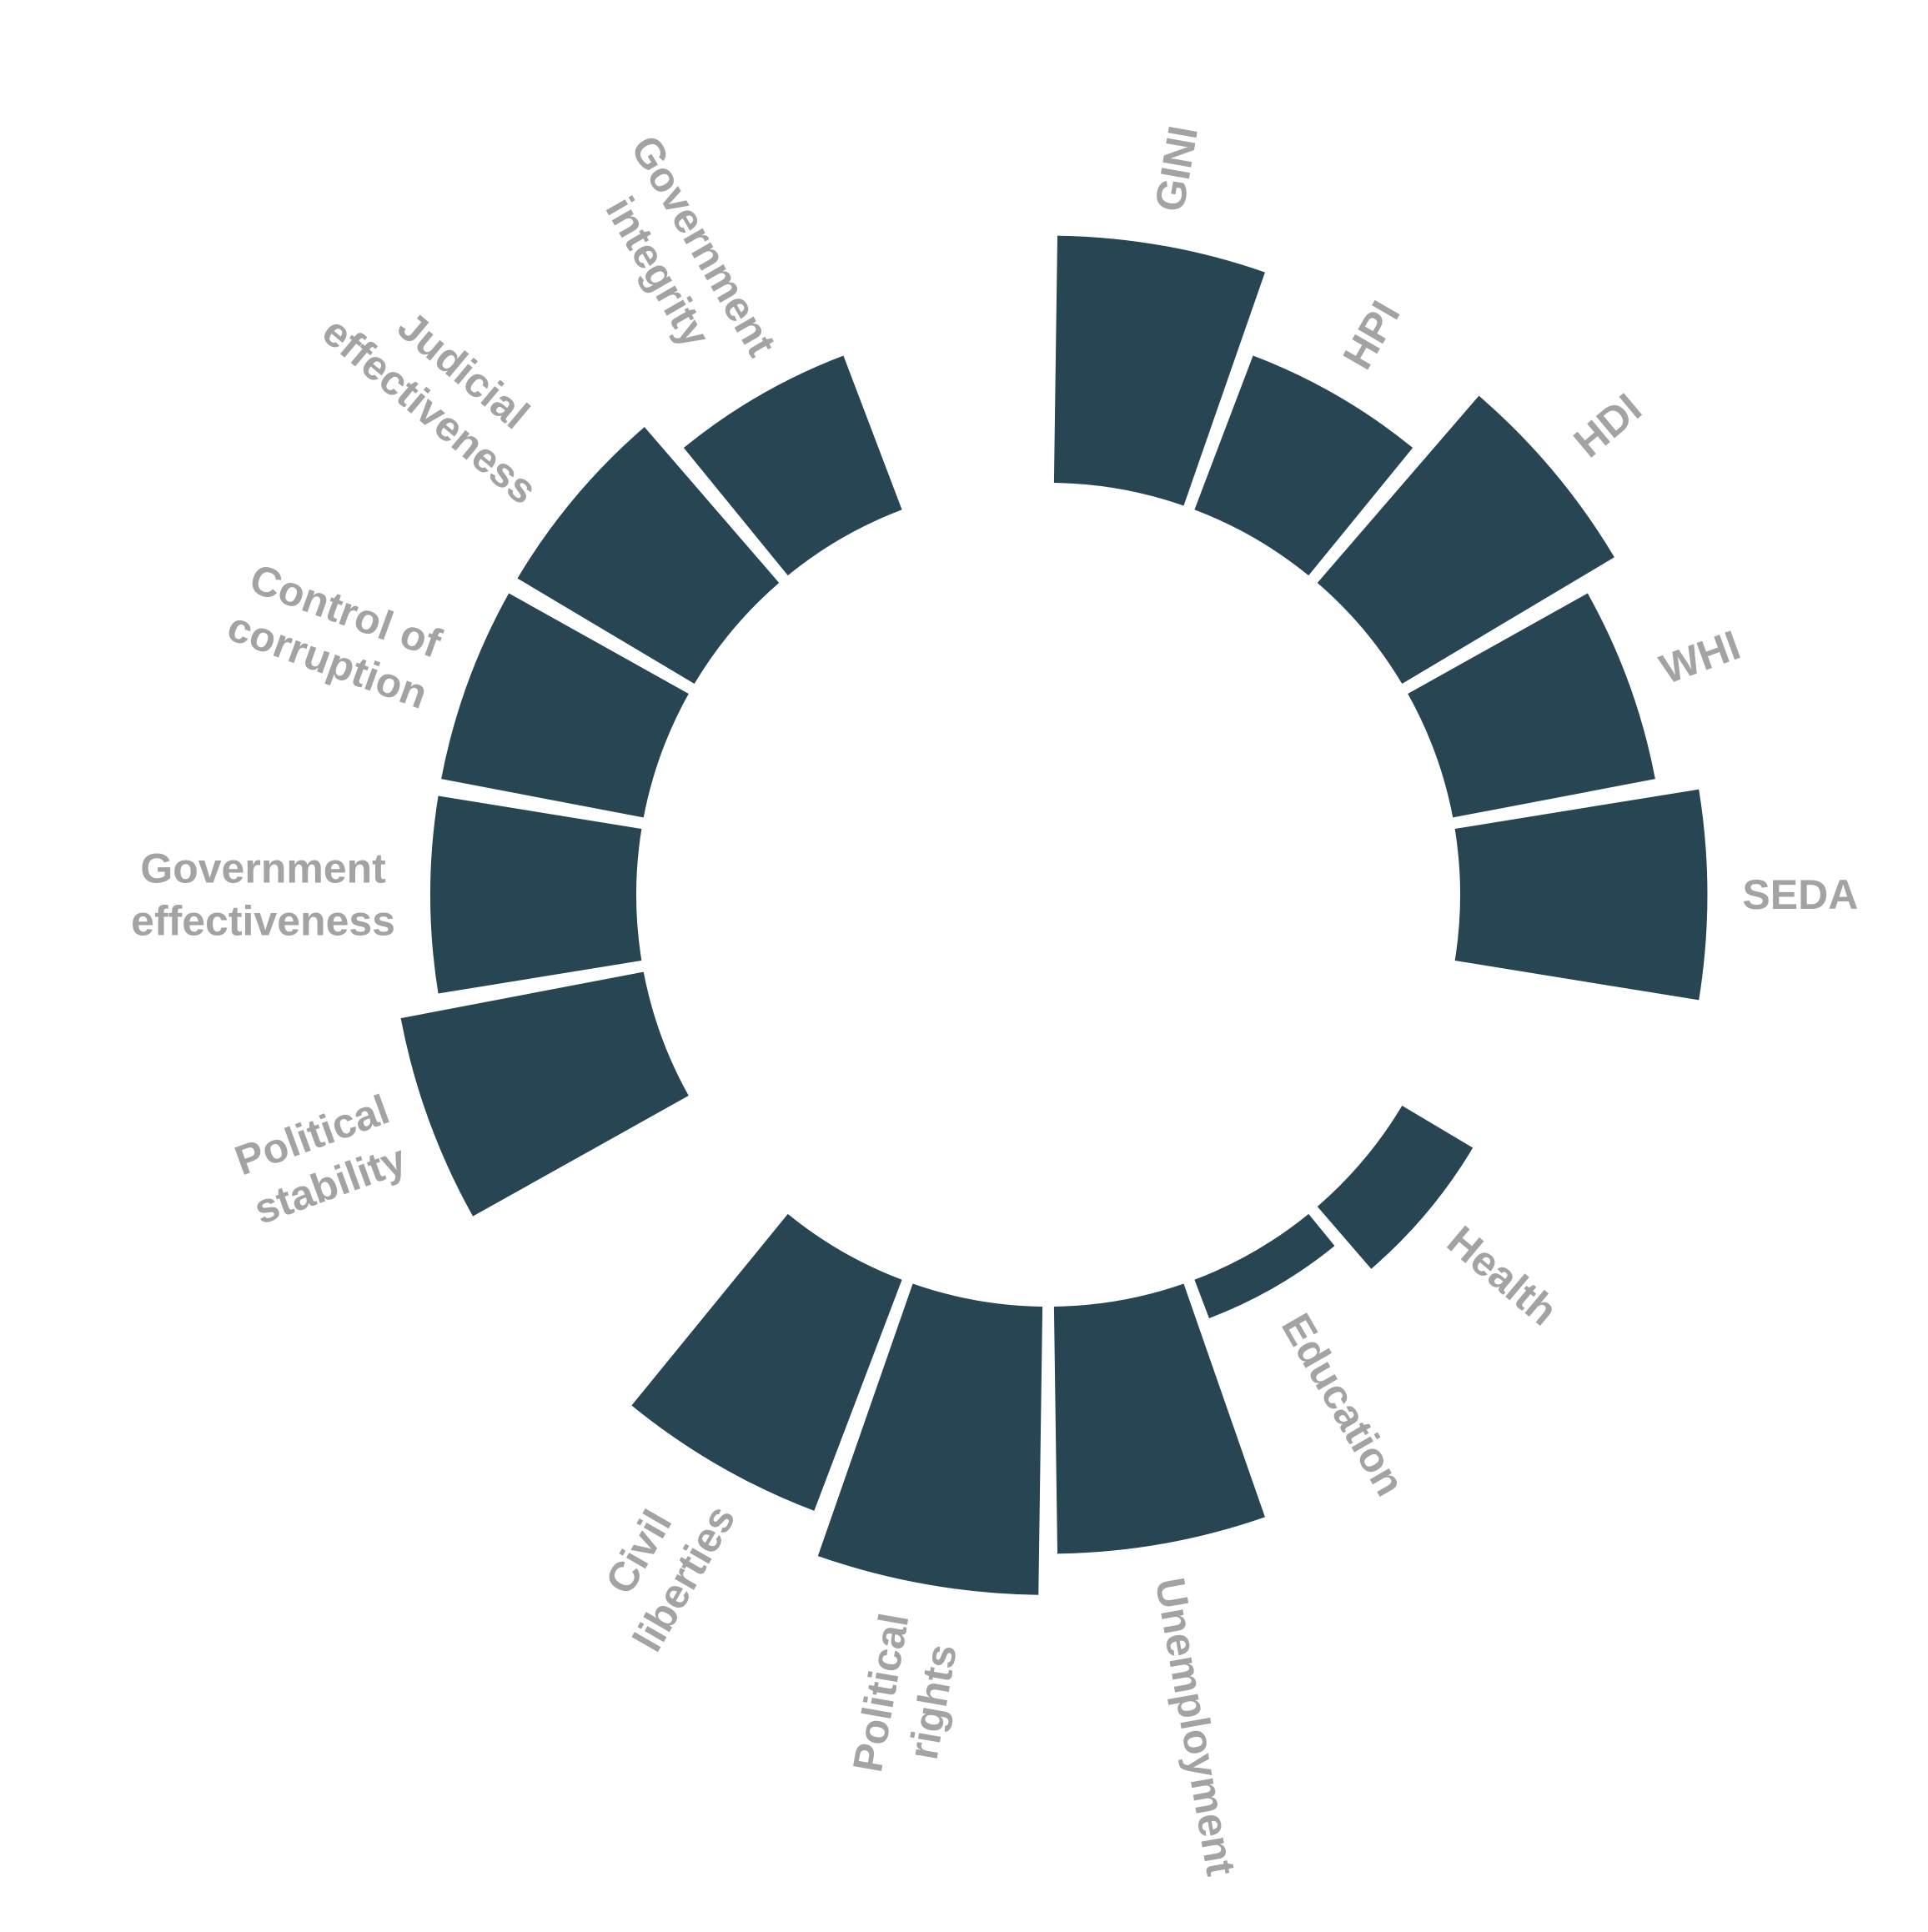 This screenshot has height=1932, width=1928. Describe the element at coordinates (1800, 895) in the screenshot. I see `category-label: SEDA` at that location.